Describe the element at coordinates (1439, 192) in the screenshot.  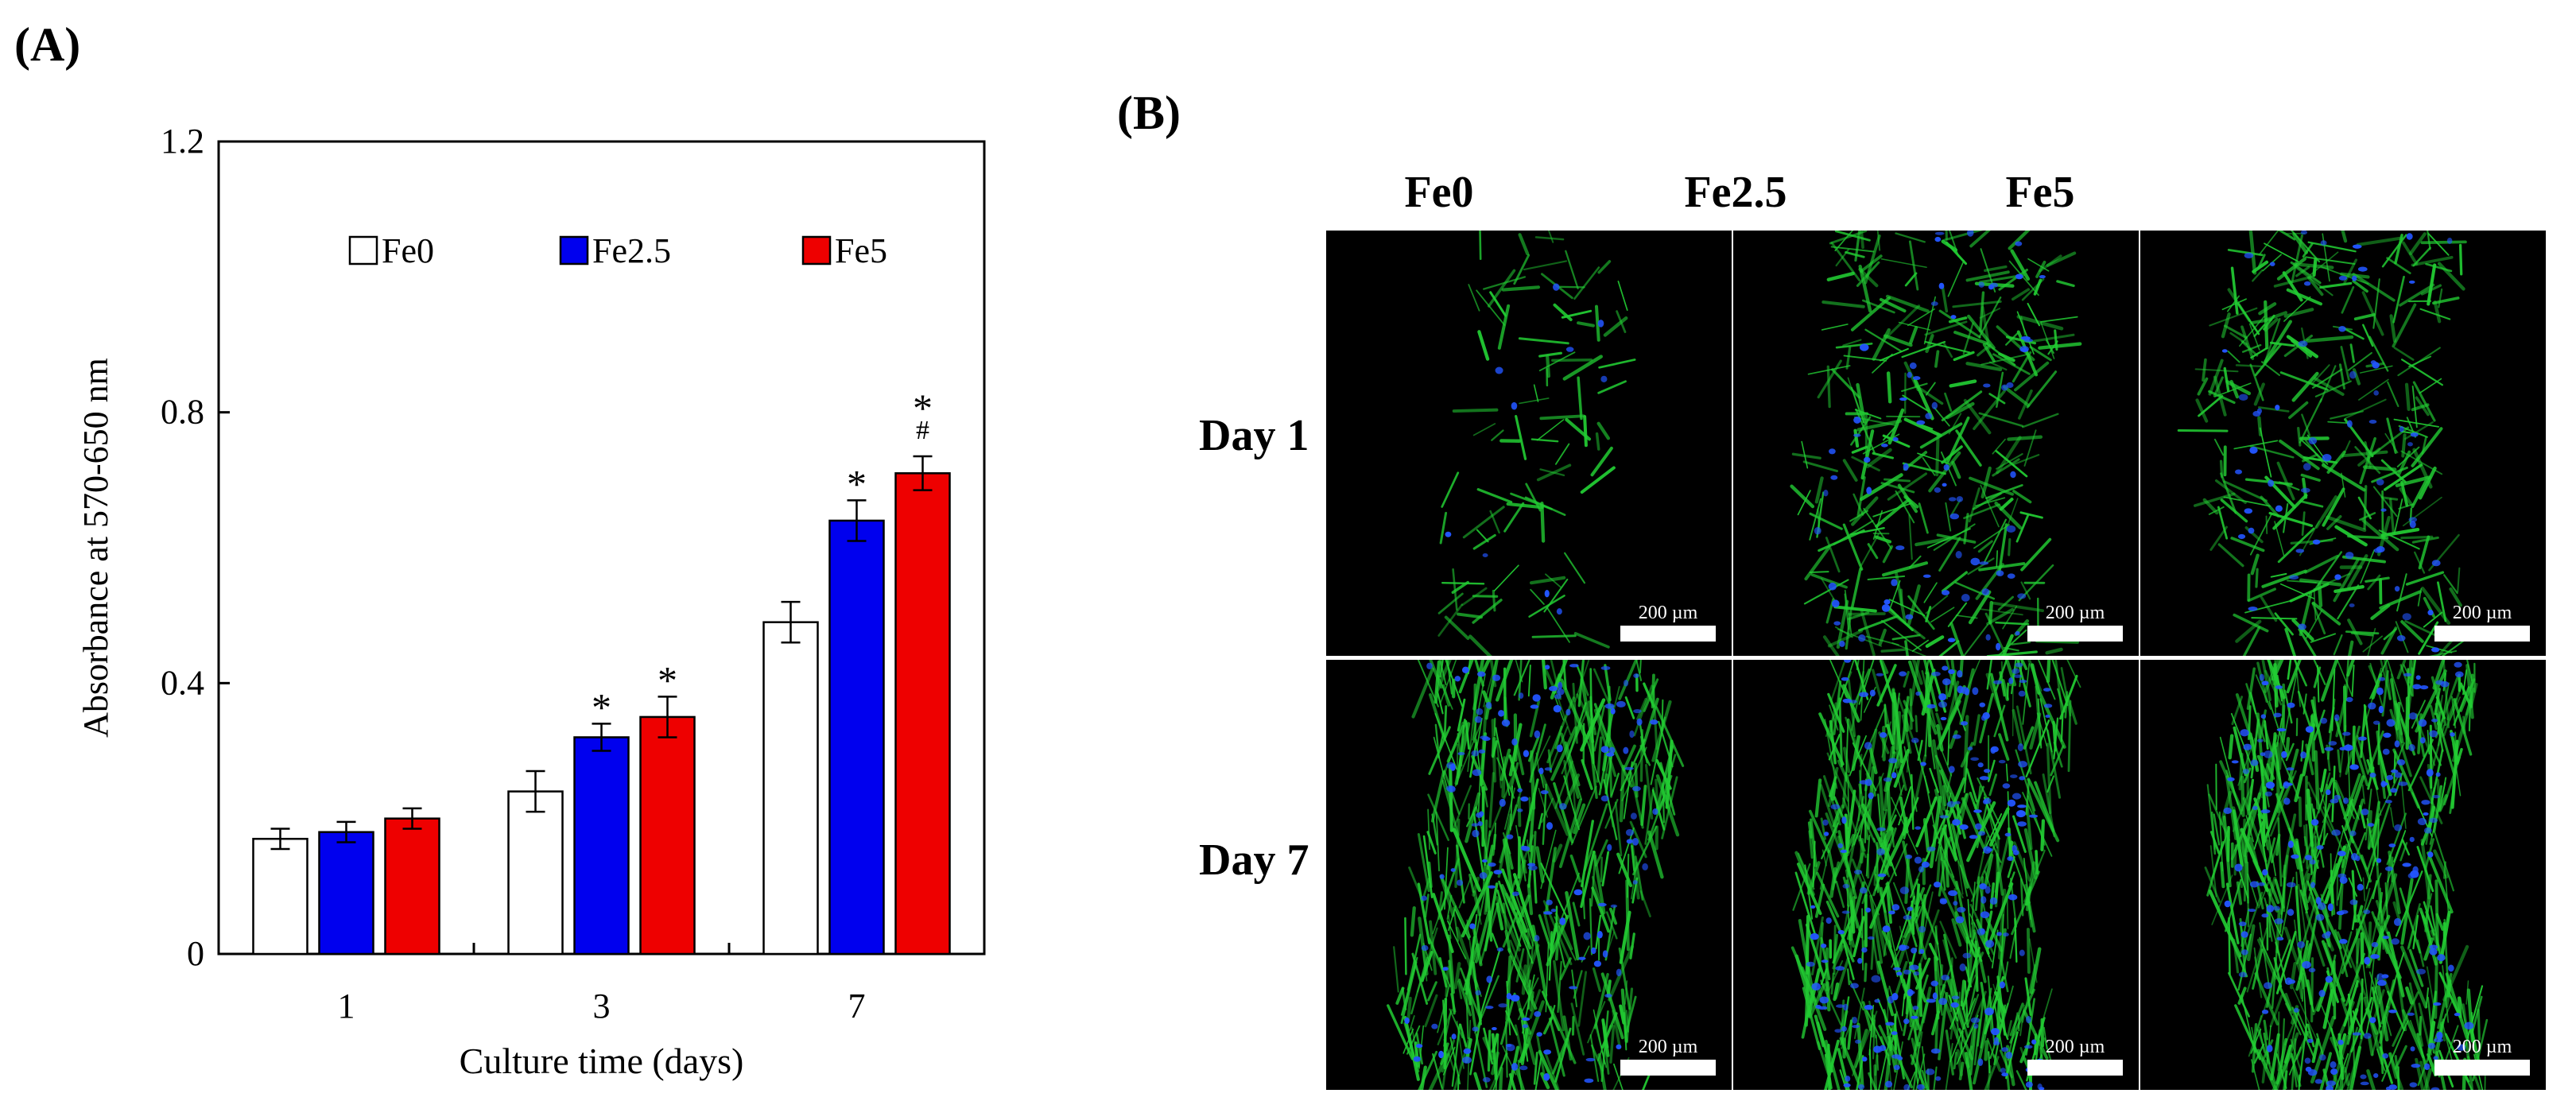
I see `column-header-fe0: Fe0` at that location.